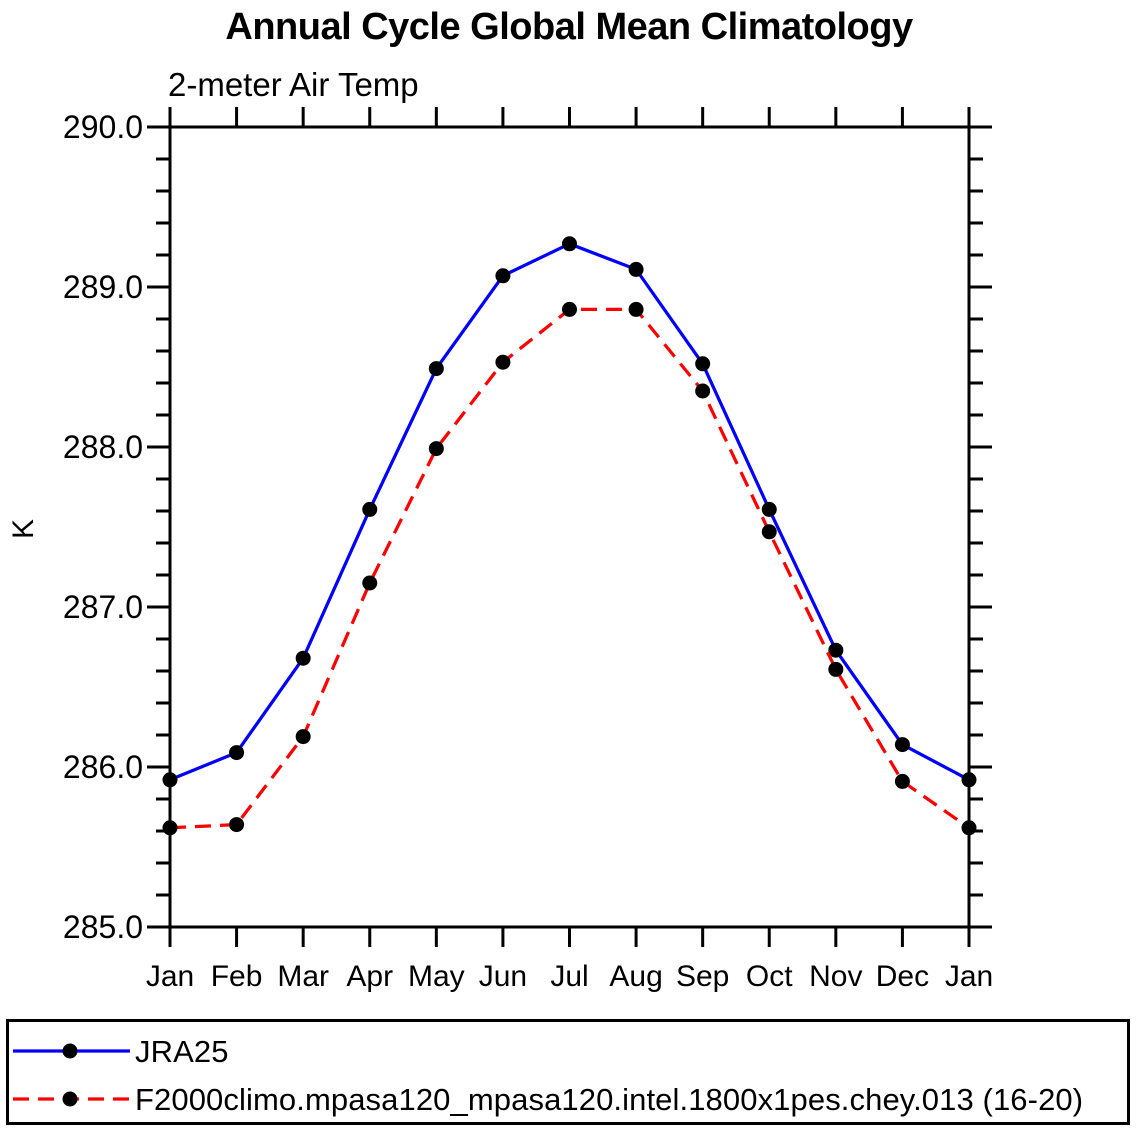 The height and width of the screenshot is (1132, 1138). Describe the element at coordinates (303, 976) in the screenshot. I see `x-tick-label: Mar` at that location.